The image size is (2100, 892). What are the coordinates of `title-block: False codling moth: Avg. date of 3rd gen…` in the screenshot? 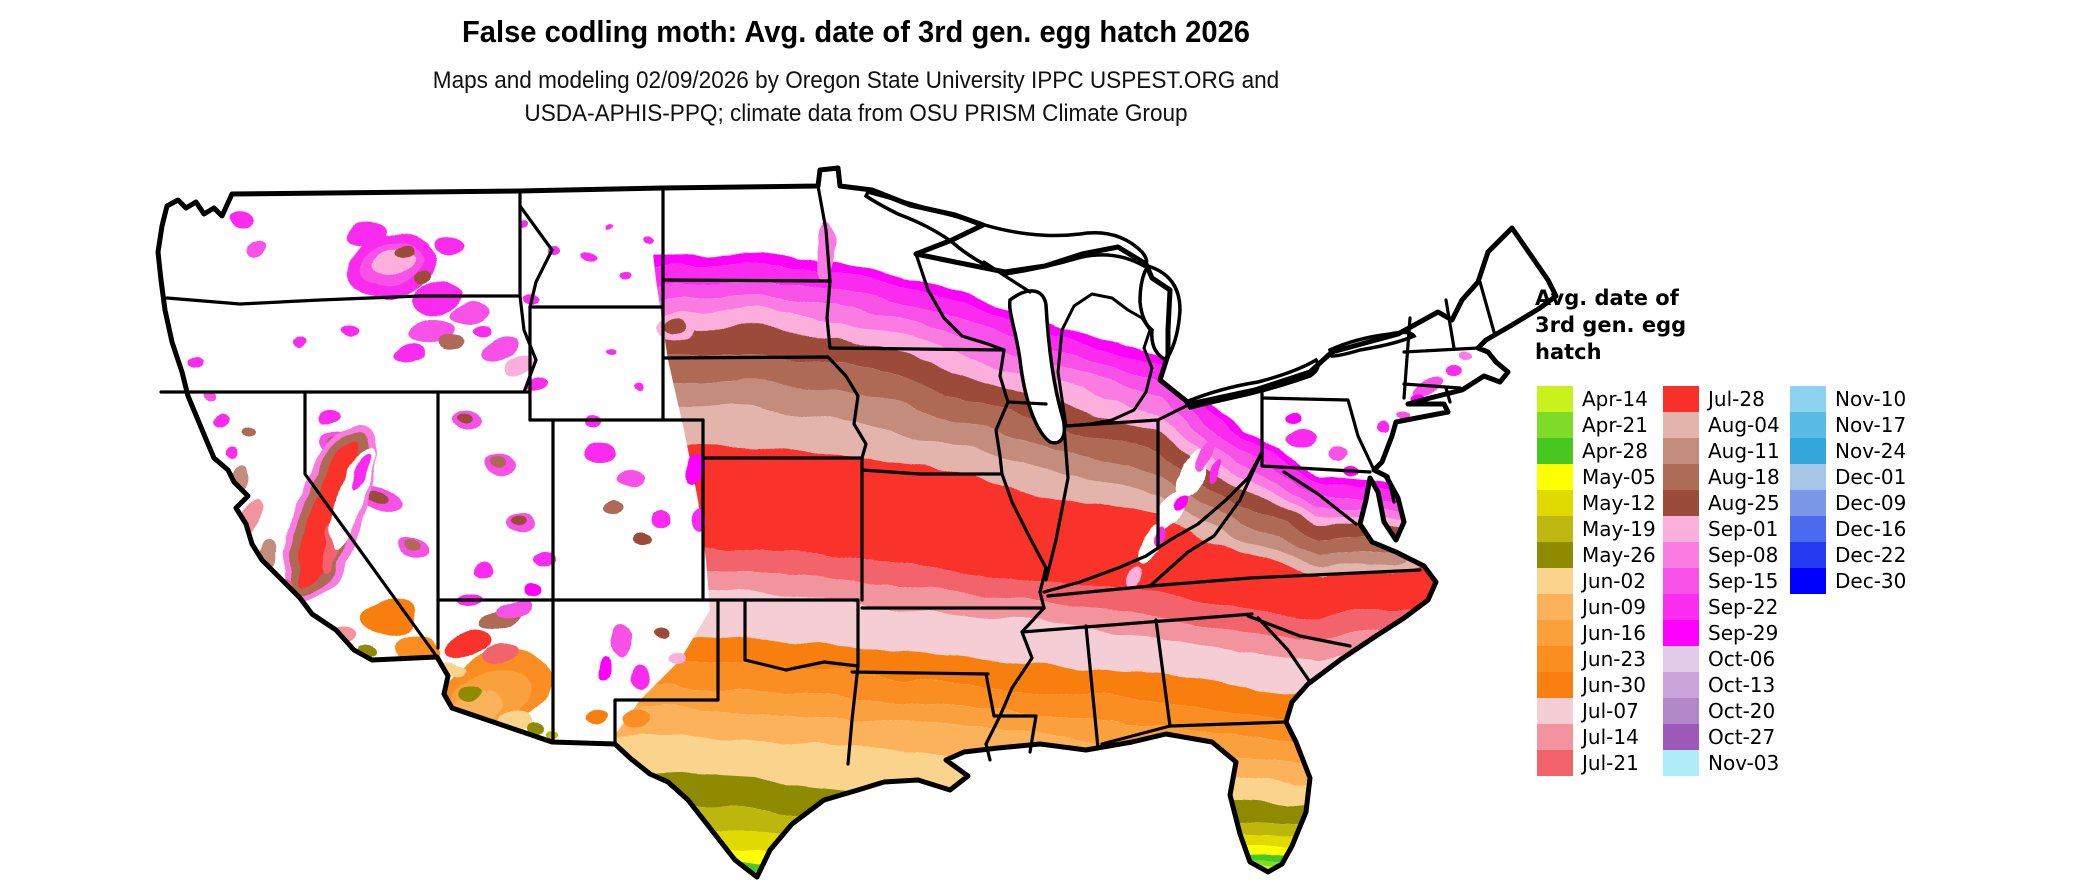 It's located at (855, 72).